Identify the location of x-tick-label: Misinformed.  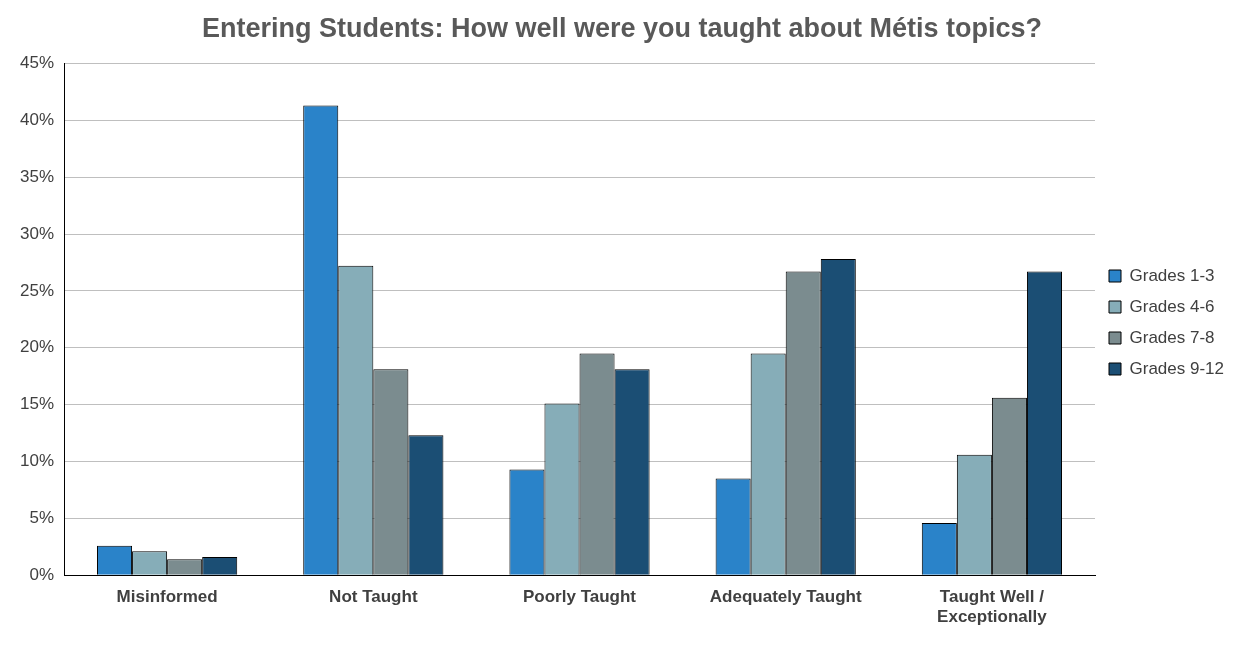
(167, 597).